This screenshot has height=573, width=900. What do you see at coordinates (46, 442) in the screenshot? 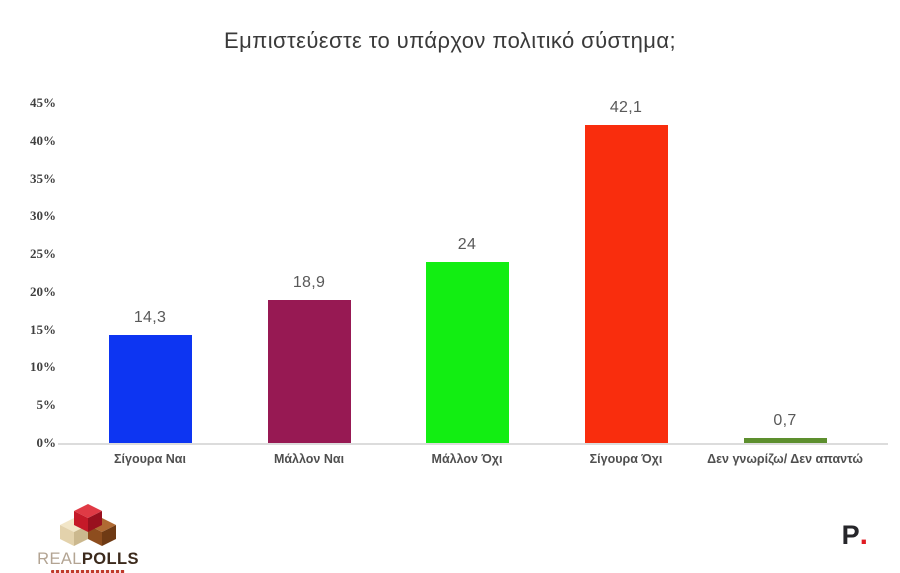
I see `y-axis-tick-label: 0%` at bounding box center [46, 442].